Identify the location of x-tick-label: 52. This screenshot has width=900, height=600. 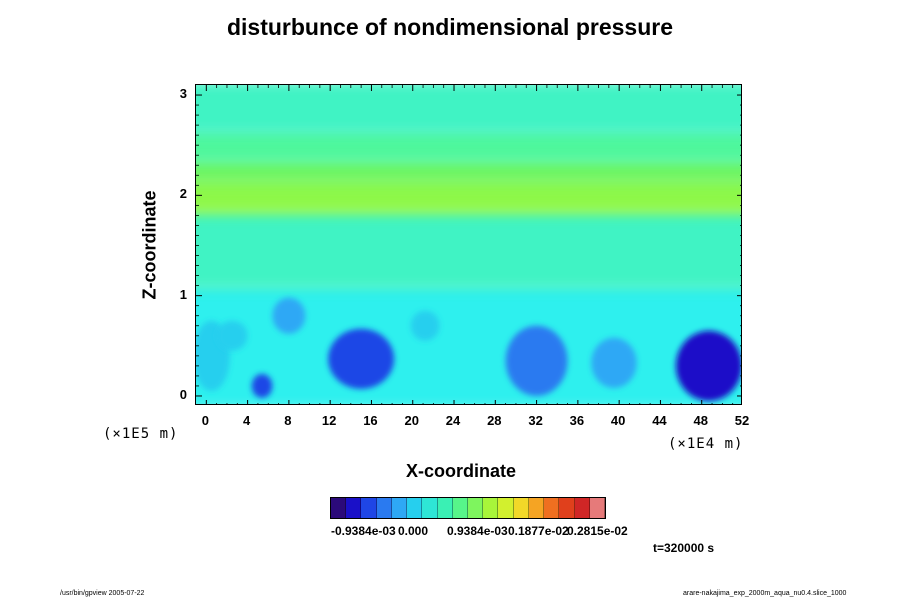
(742, 420).